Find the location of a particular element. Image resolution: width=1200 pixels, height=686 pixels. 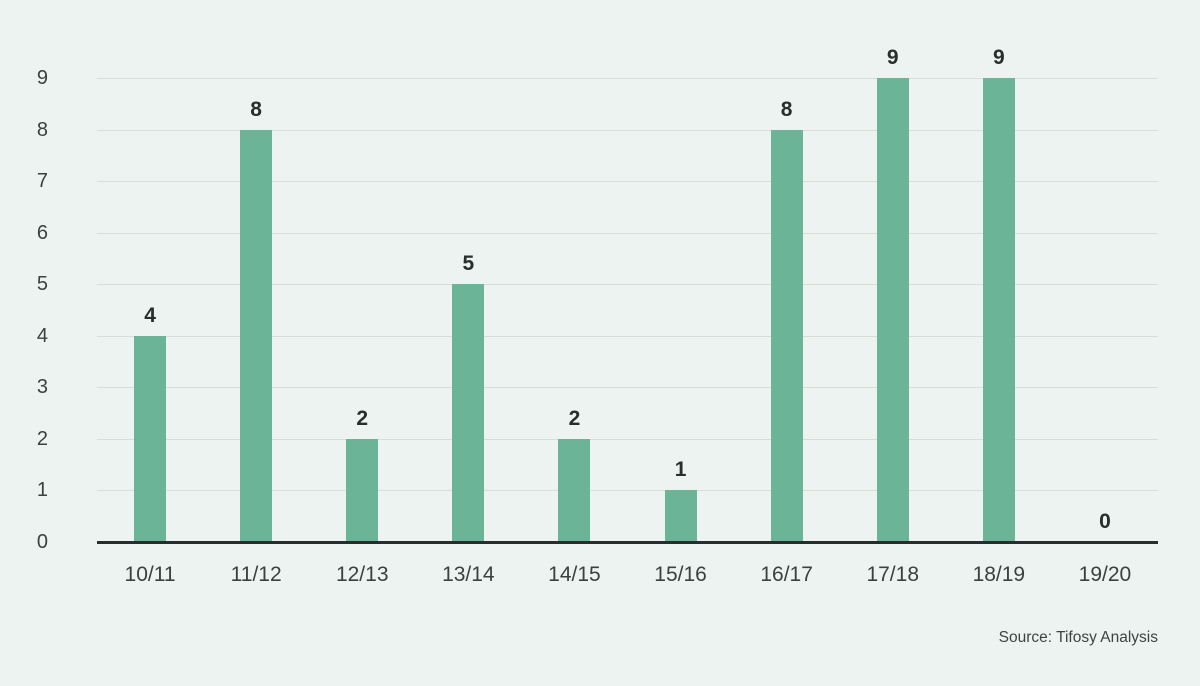

bar-column-12-13: 2 is located at coordinates (362, 310).